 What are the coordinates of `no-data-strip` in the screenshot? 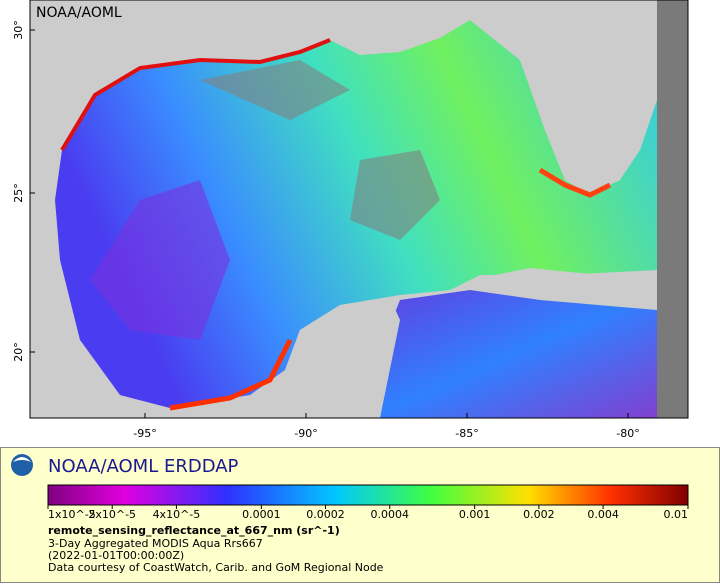 It's located at (672, 209).